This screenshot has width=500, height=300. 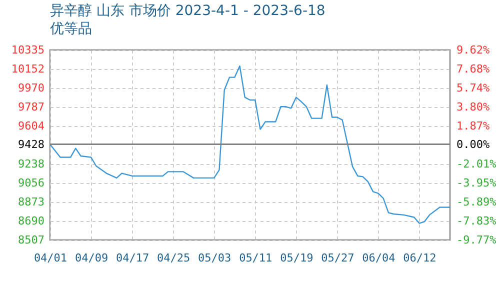 I want to click on x-tick-label: 06/04, so click(x=379, y=258).